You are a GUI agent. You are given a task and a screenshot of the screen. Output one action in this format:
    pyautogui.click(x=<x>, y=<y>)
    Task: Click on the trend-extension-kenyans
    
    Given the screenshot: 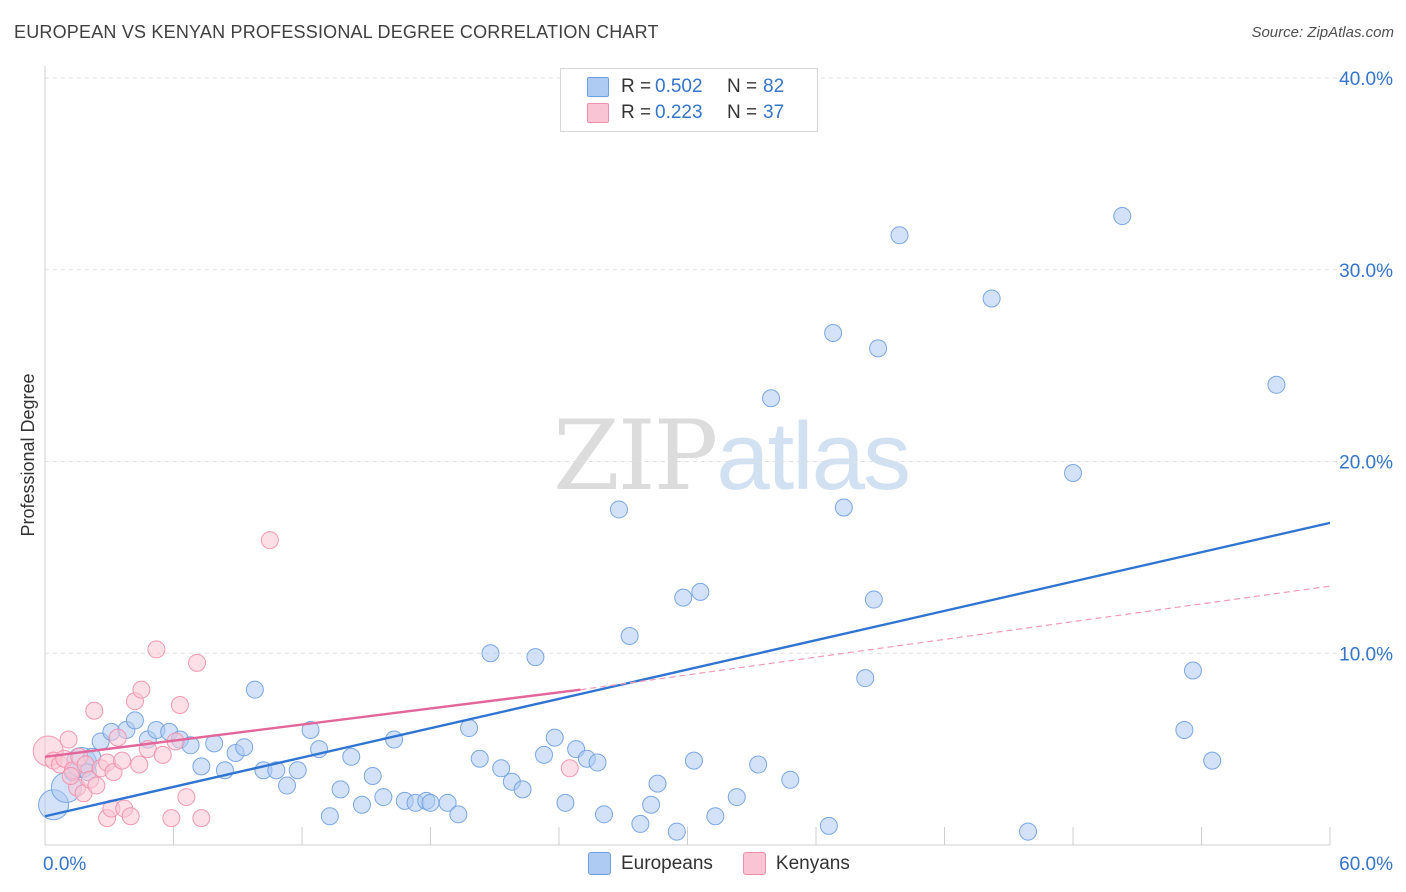 What is the action you would take?
    pyautogui.click(x=955, y=638)
    